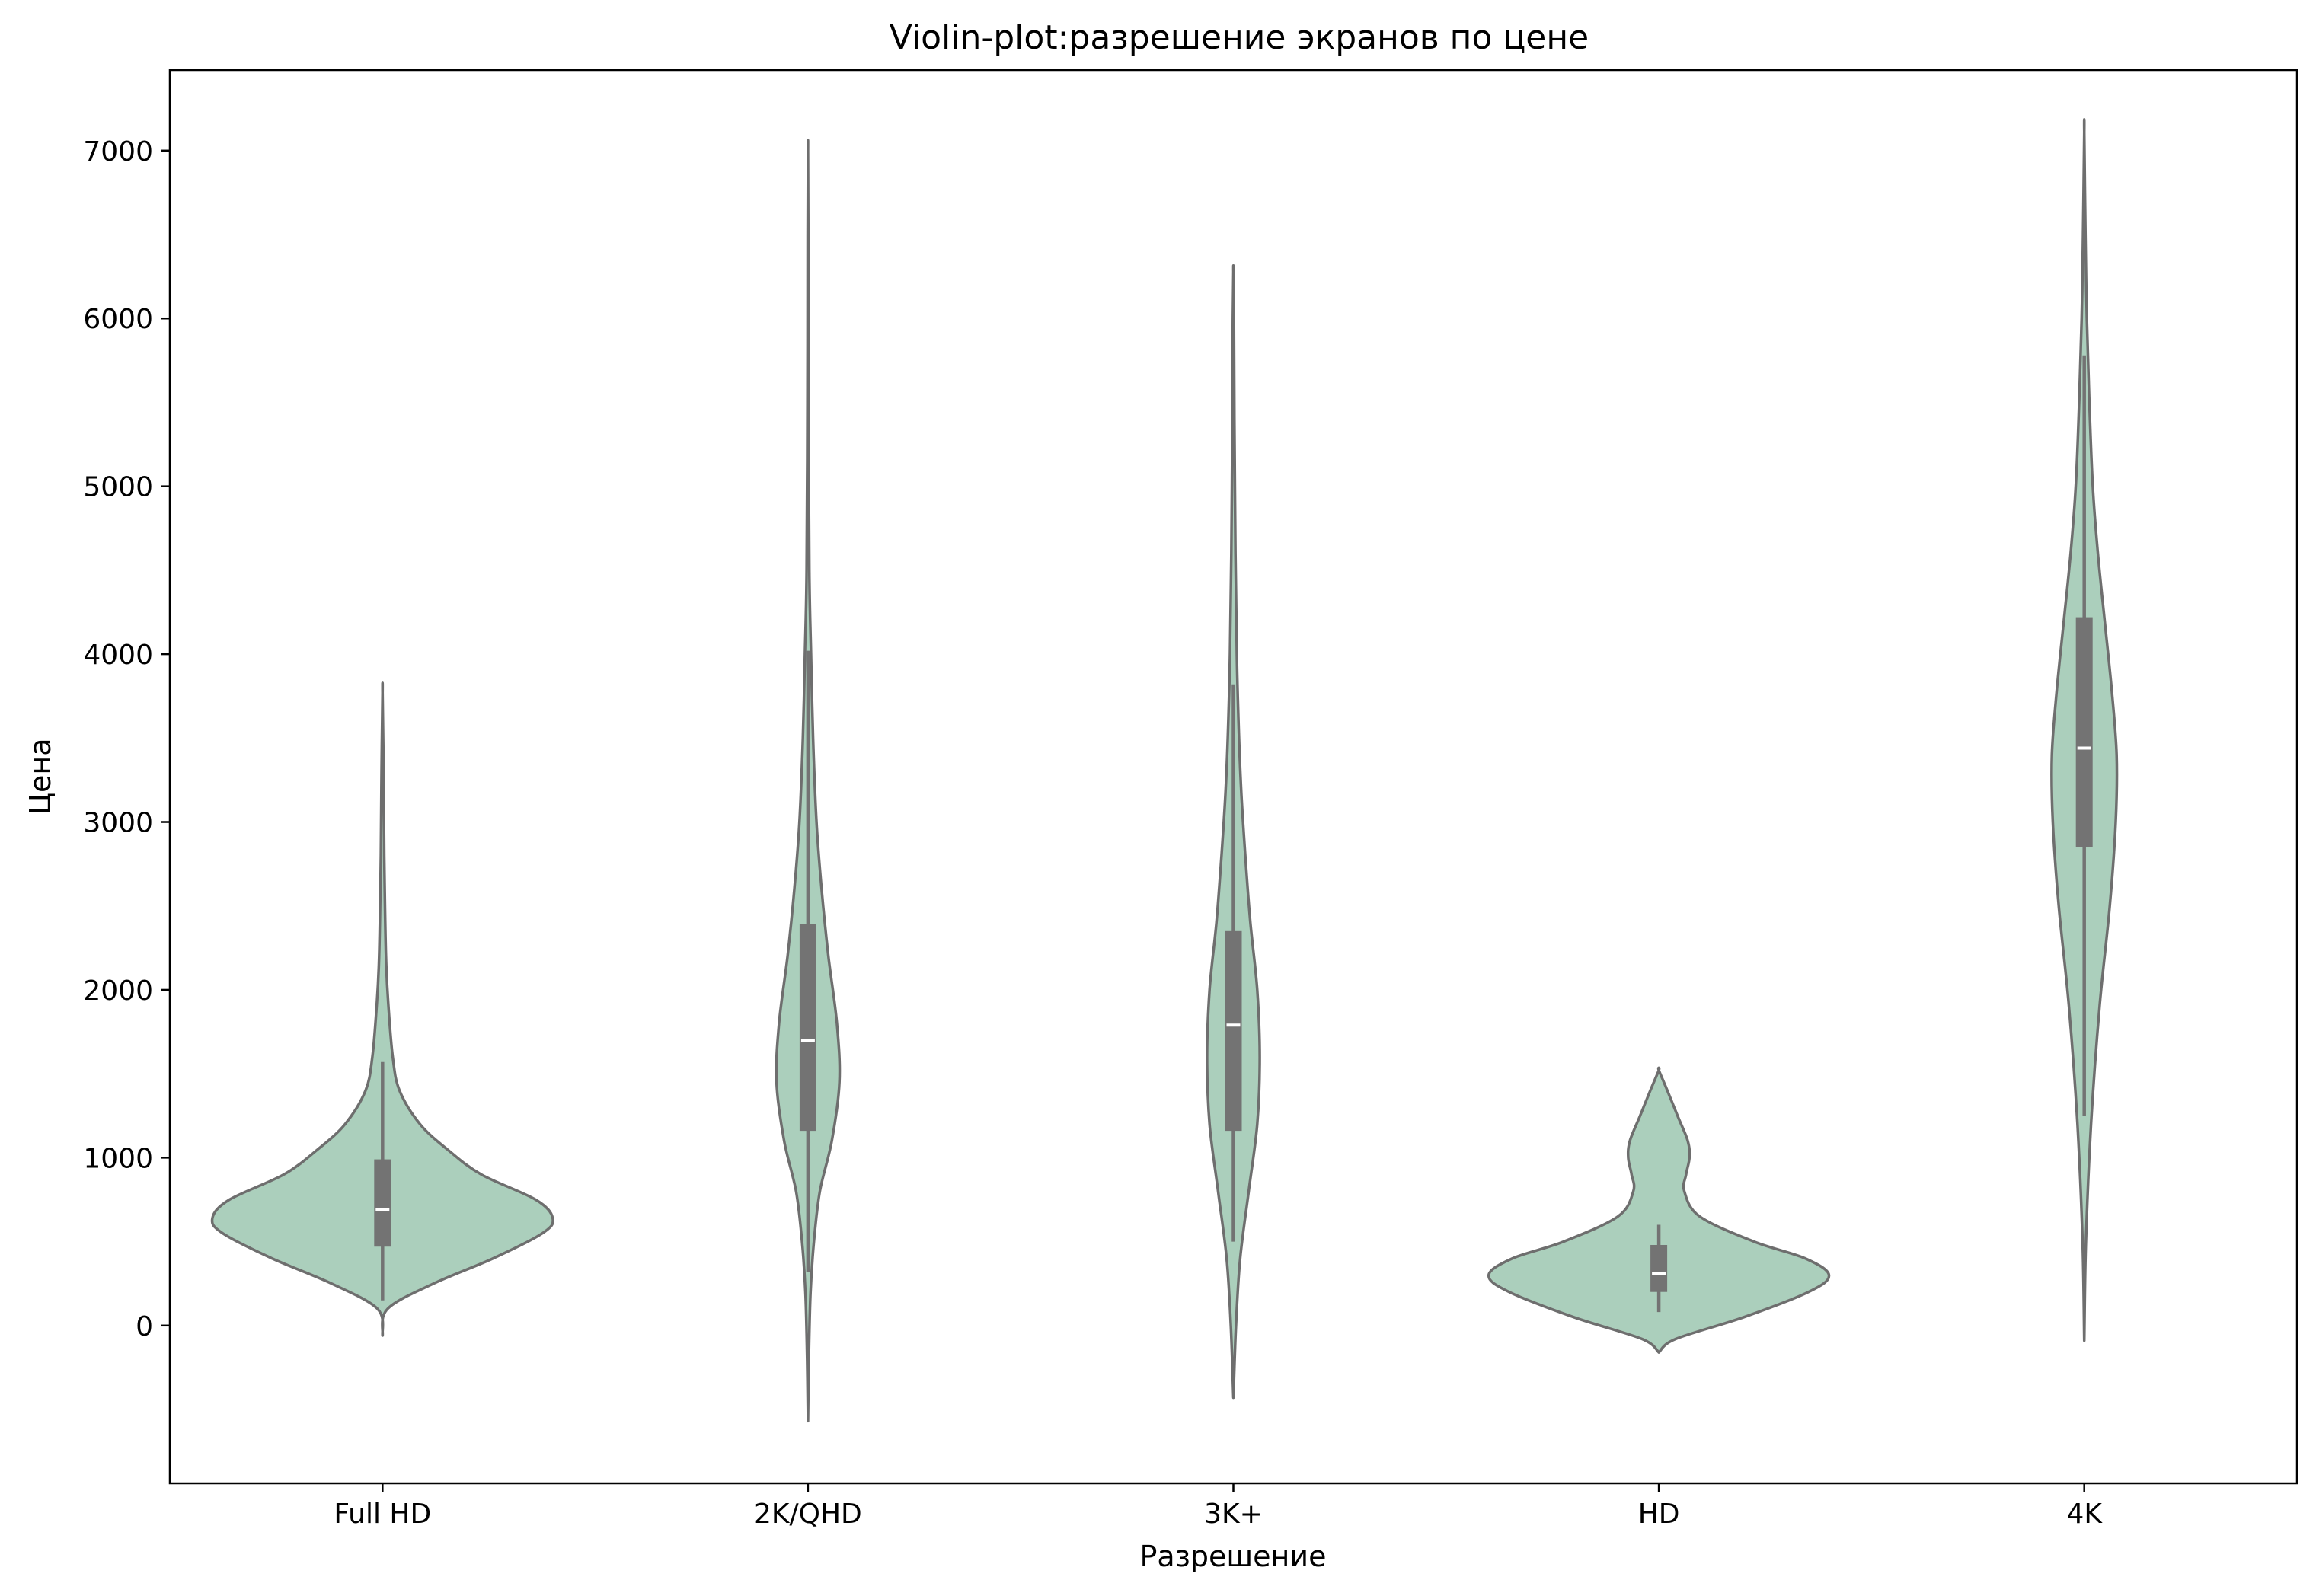  Describe the element at coordinates (1233, 1514) in the screenshot. I see `x-tick-label: 3K+` at that location.